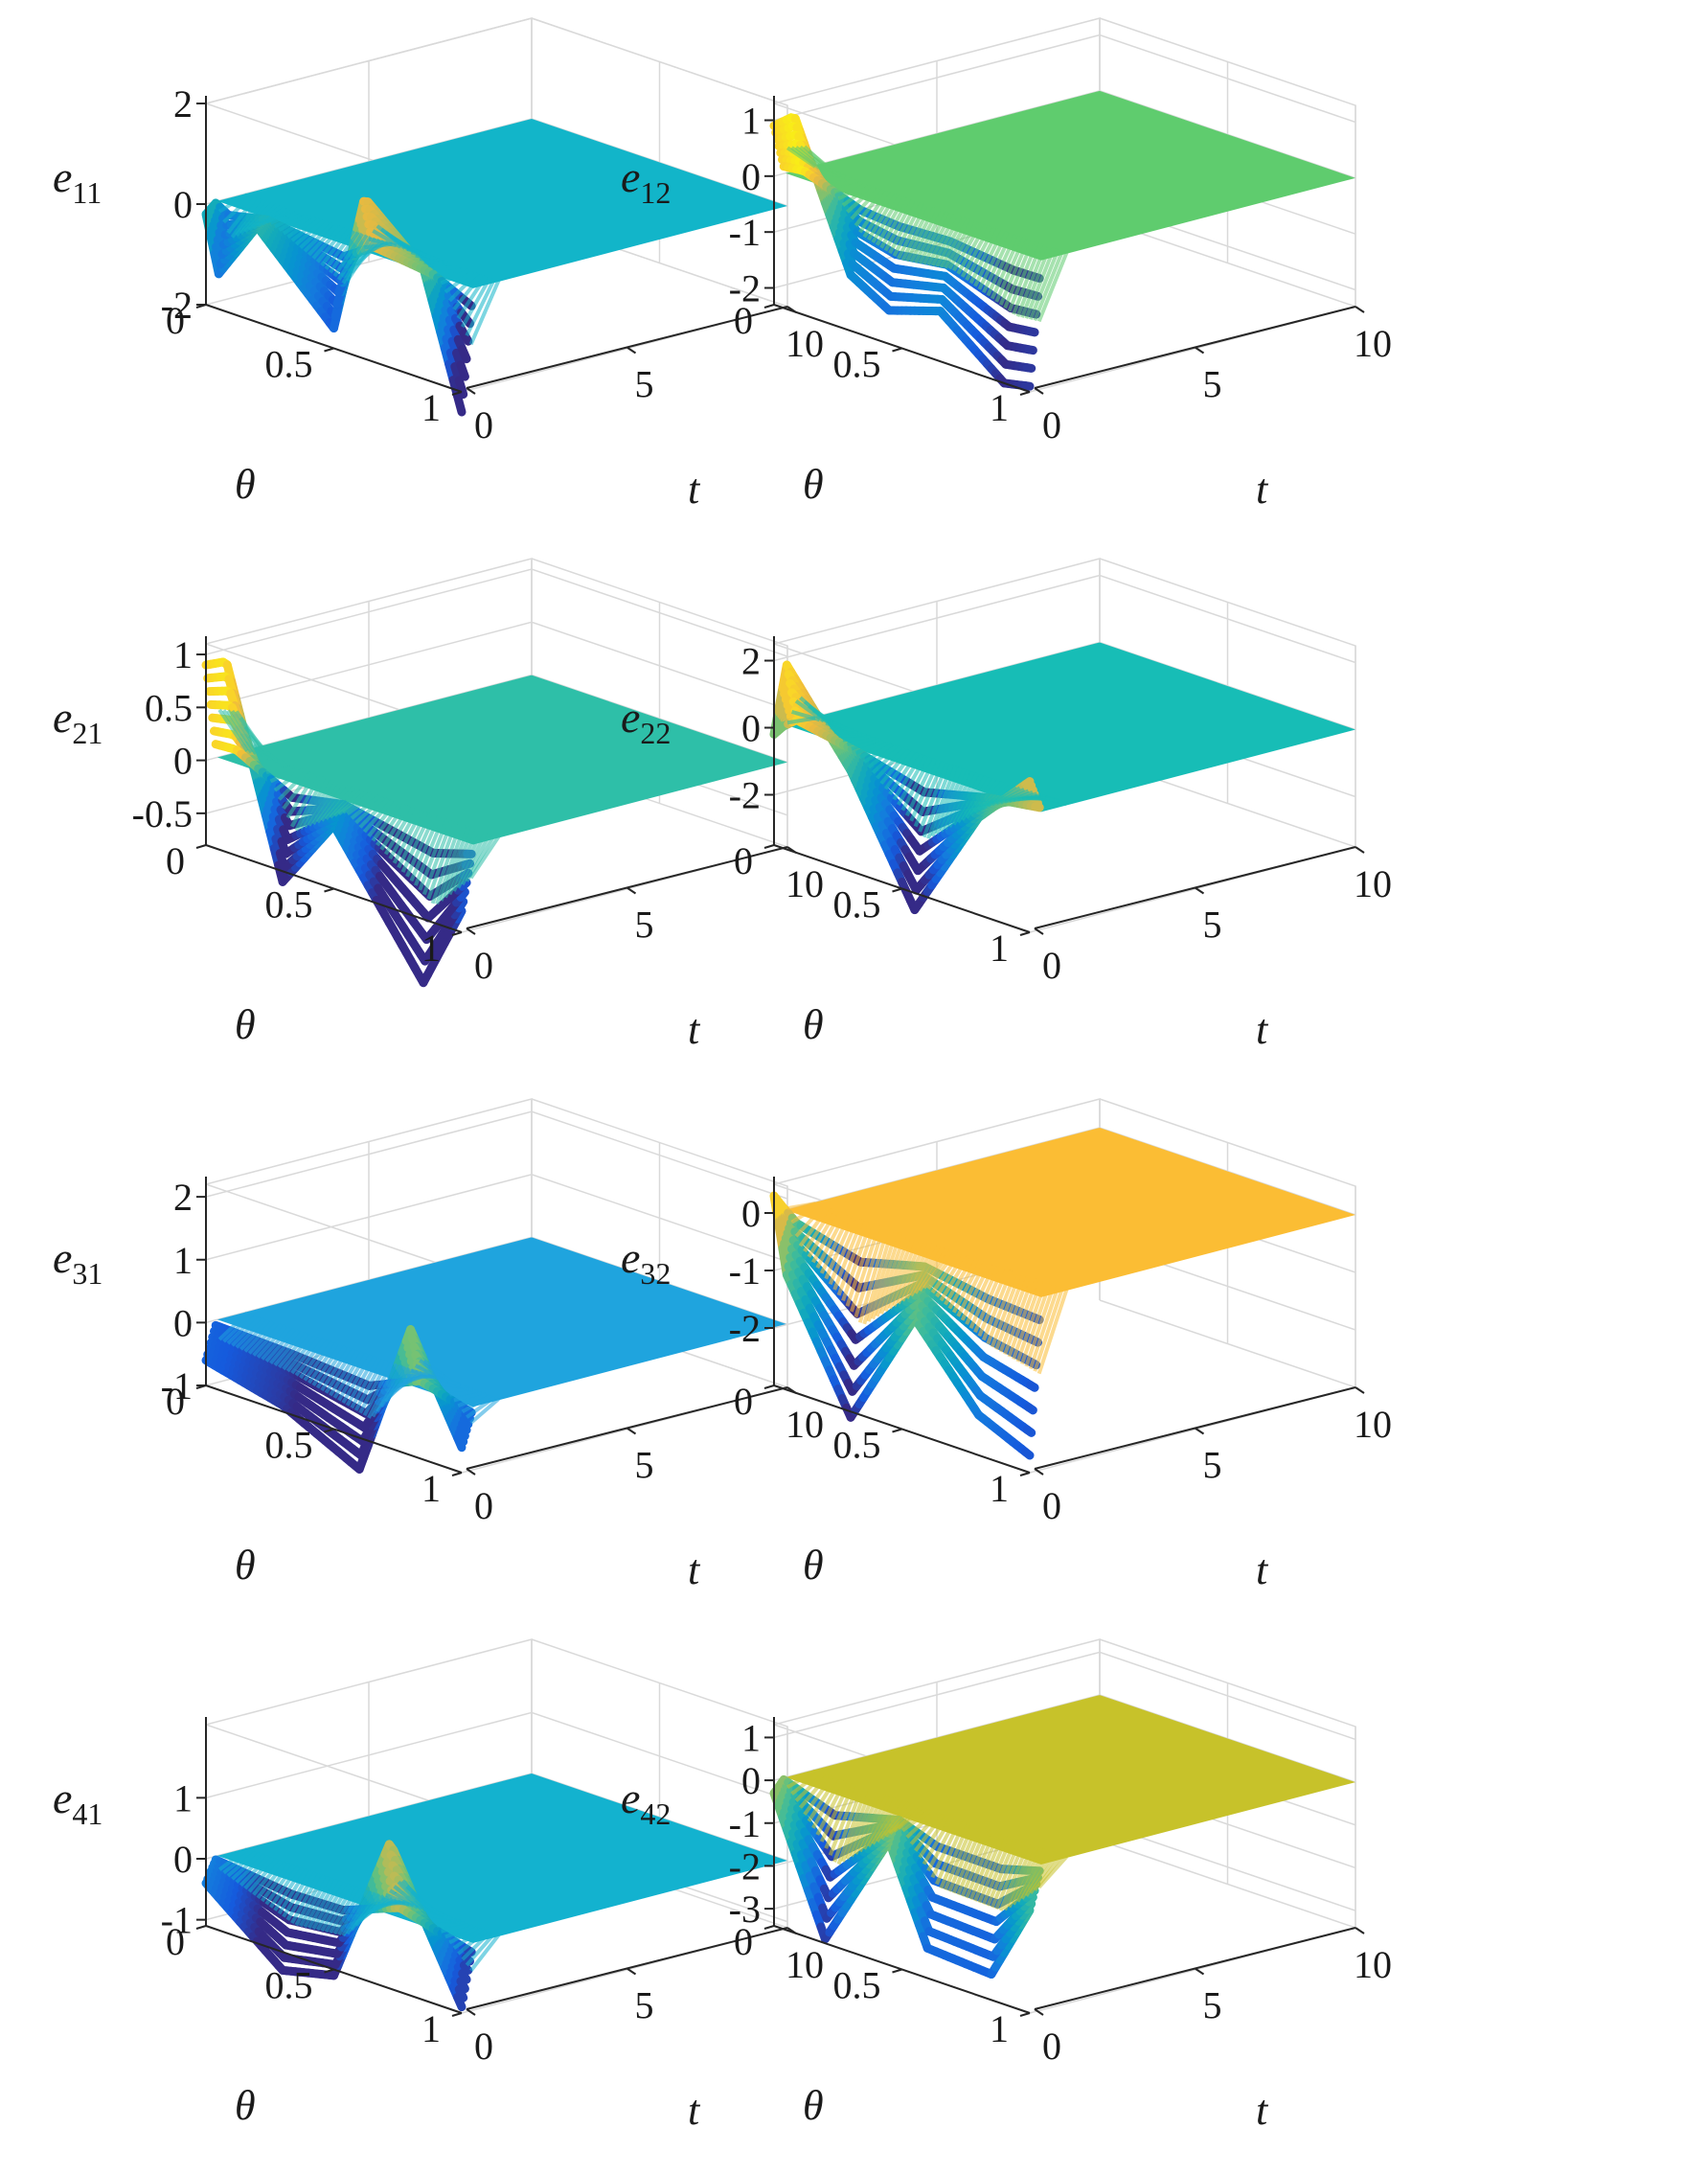 This screenshot has height=2174, width=1708. What do you see at coordinates (1262, 1569) in the screenshot?
I see `t-axis-label: t` at bounding box center [1262, 1569].